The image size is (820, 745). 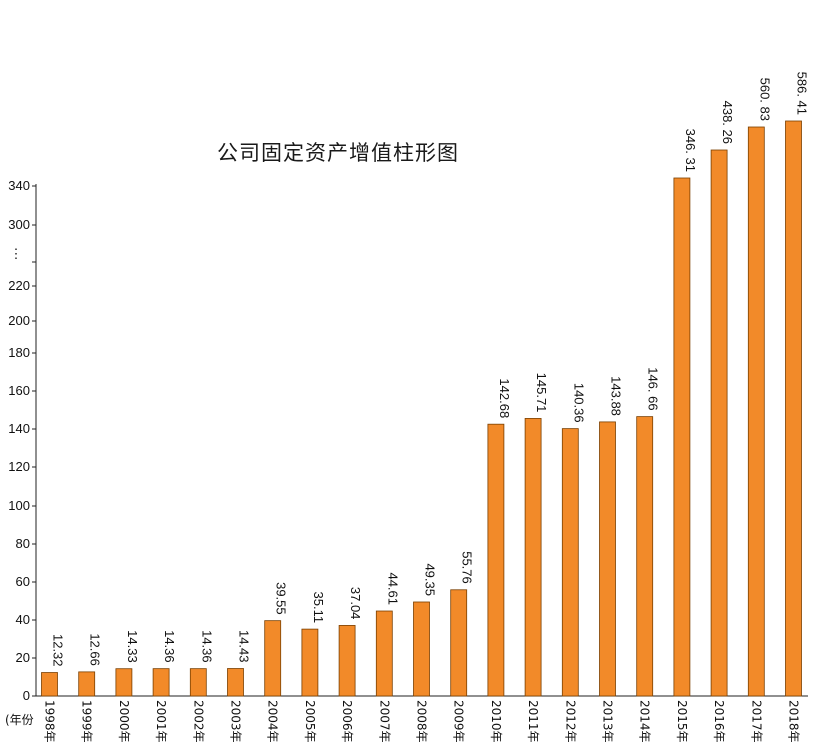 I want to click on bar-value-label: 140.36, so click(x=578, y=403).